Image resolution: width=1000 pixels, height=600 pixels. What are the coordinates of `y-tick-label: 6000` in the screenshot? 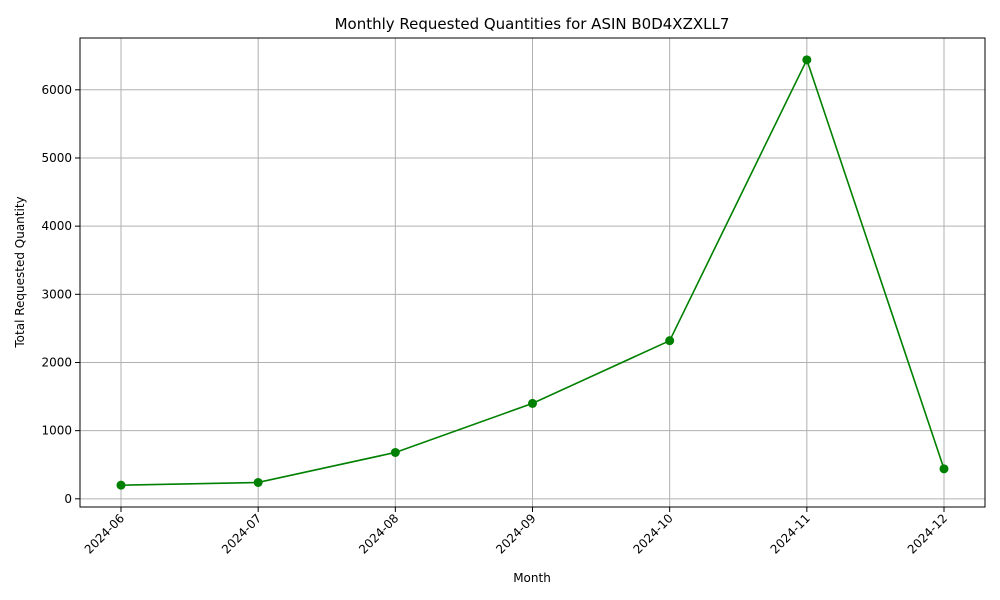 It's located at (56, 90).